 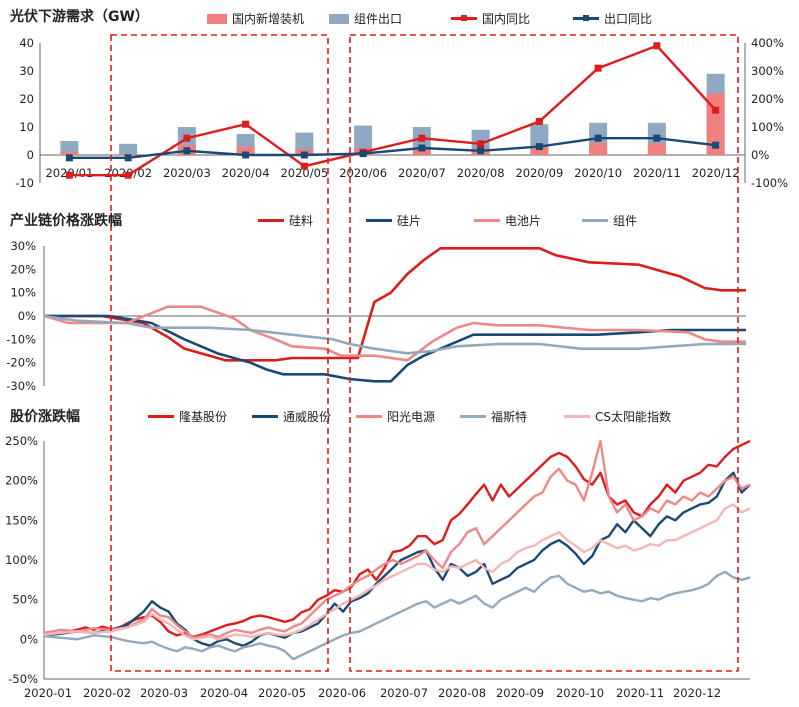 What do you see at coordinates (697, 693) in the screenshot?
I see `x-tick-label: 2020-12` at bounding box center [697, 693].